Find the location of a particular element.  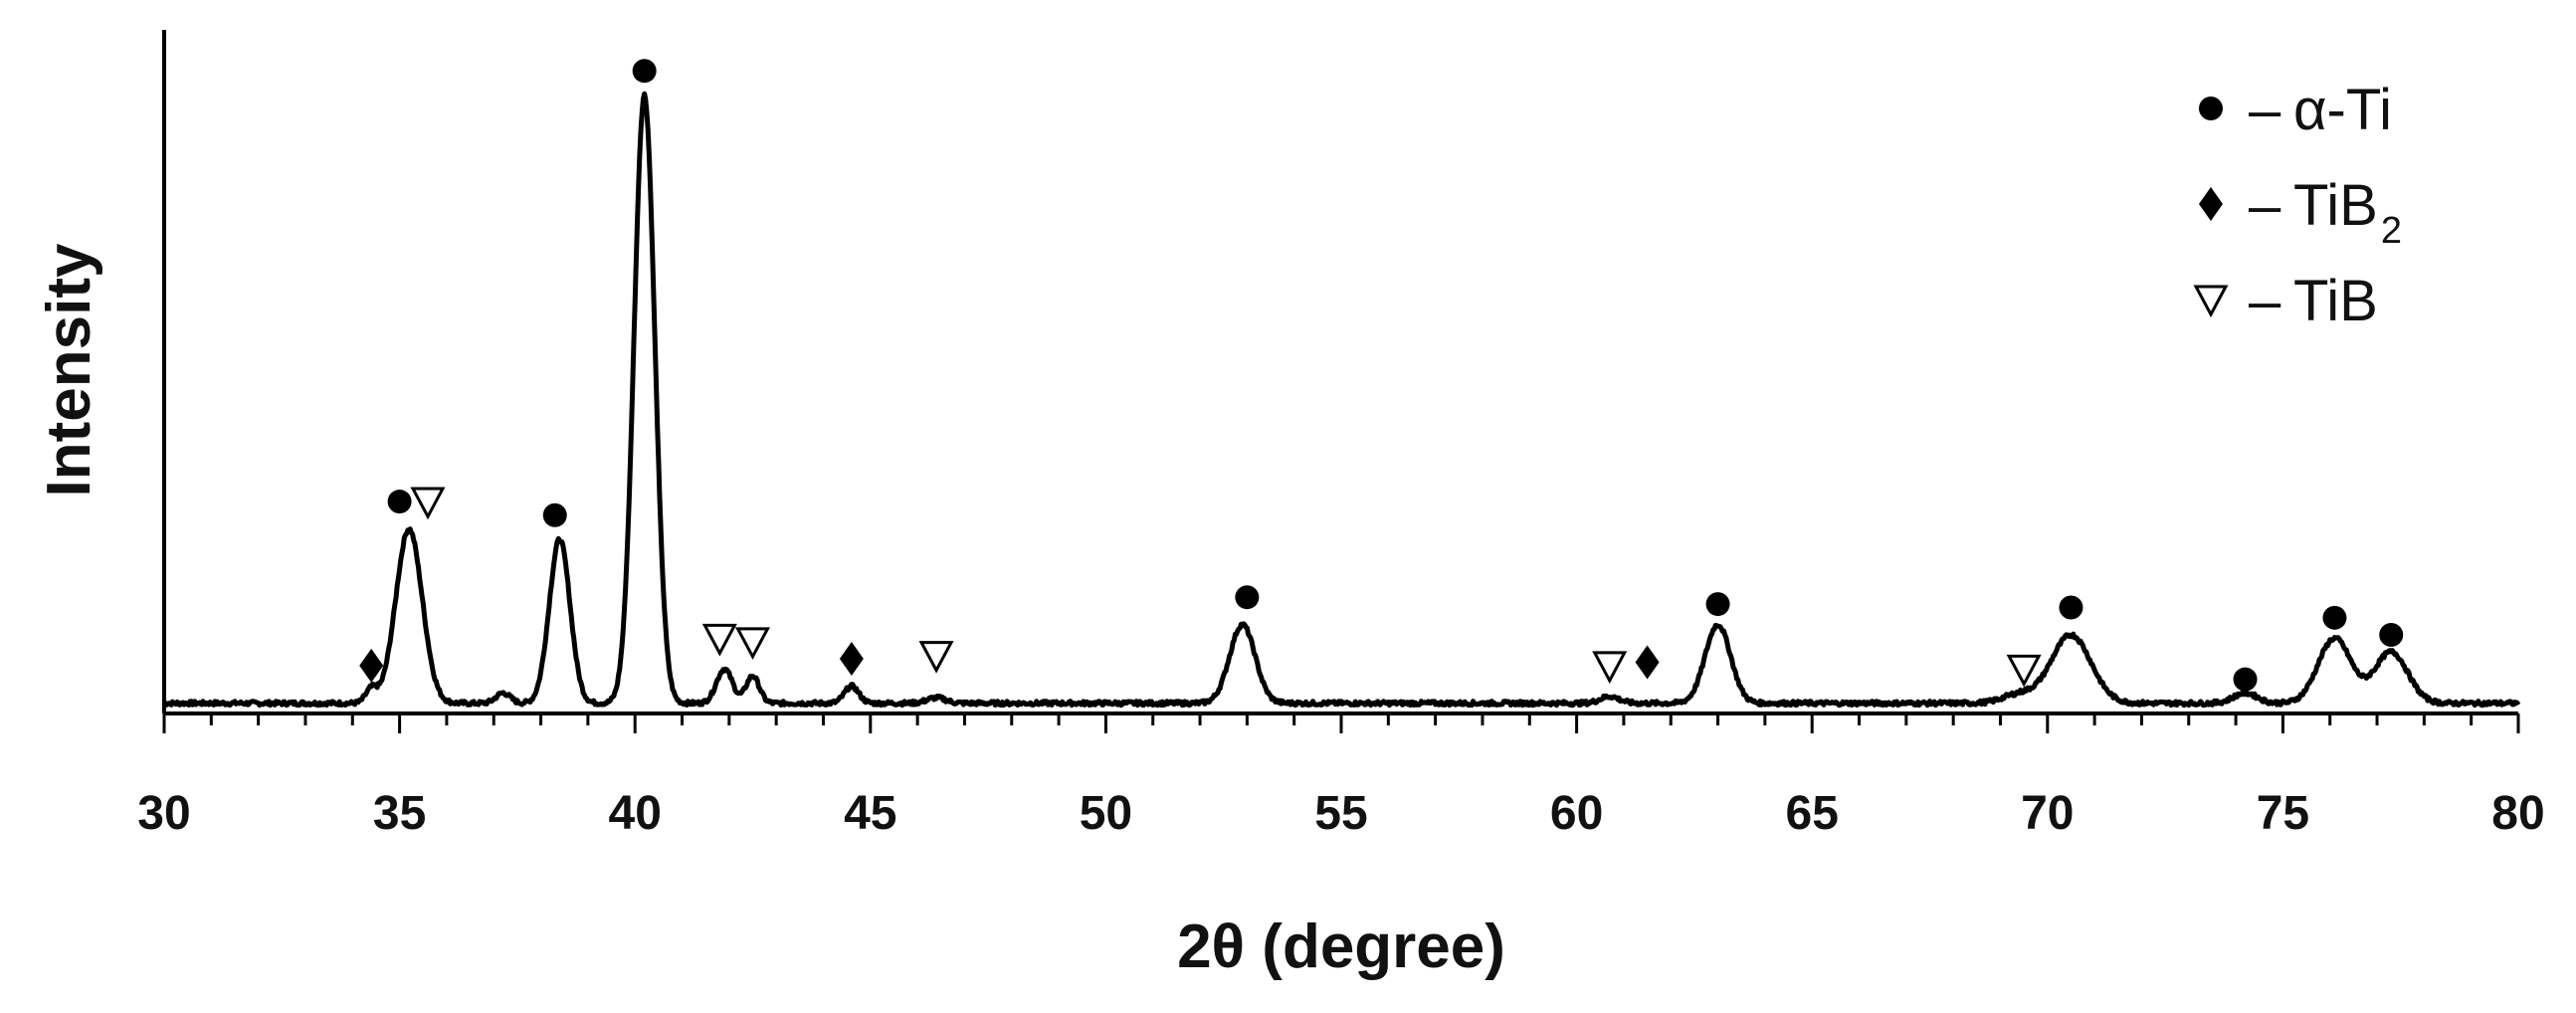

x-tick-label: 65 is located at coordinates (1812, 813).